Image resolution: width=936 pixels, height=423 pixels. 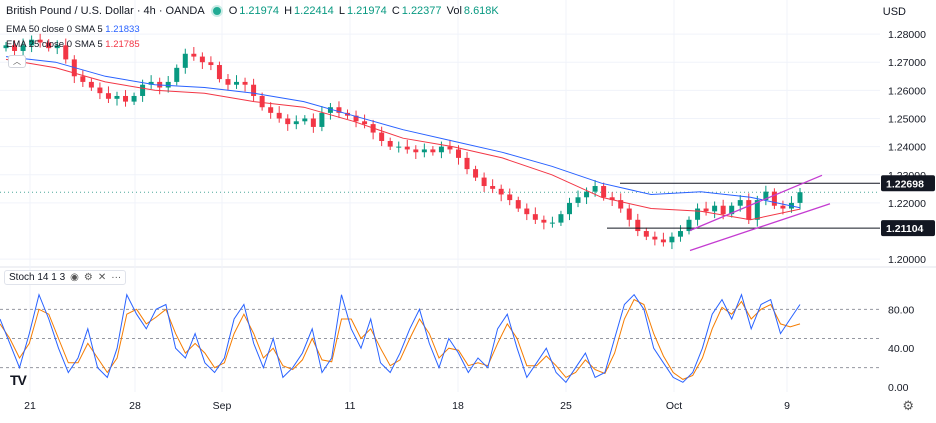 I want to click on x-tick-label: 28, so click(x=135, y=406).